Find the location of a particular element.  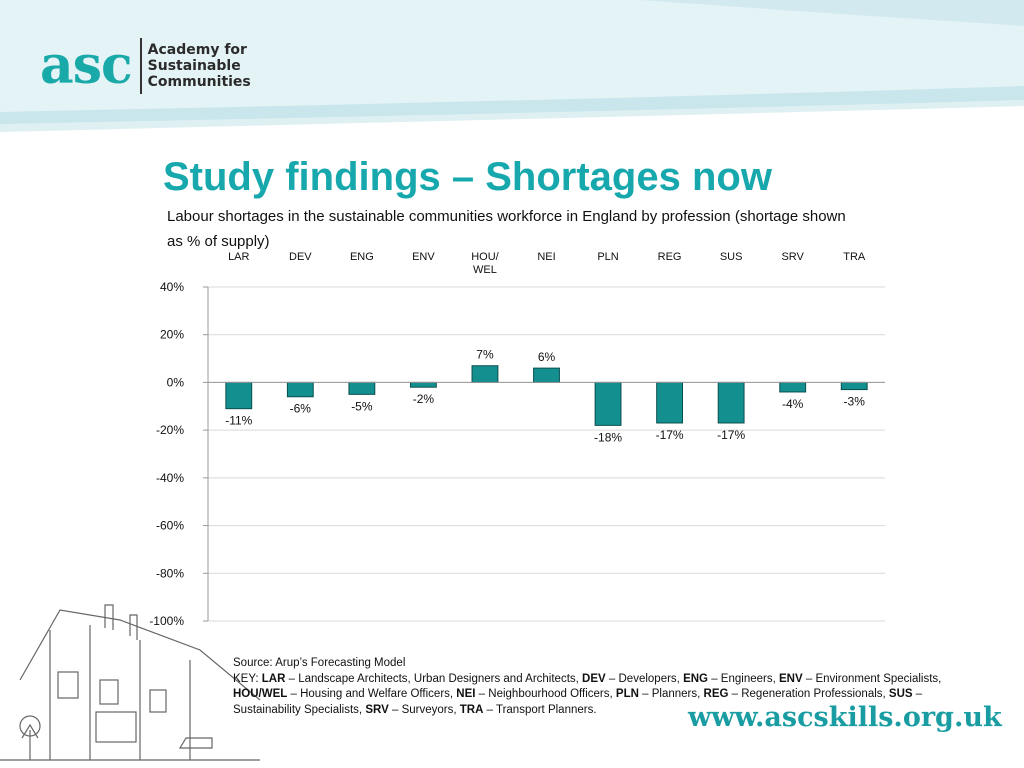

key-desc: Environment Specialists, is located at coordinates (878, 678).